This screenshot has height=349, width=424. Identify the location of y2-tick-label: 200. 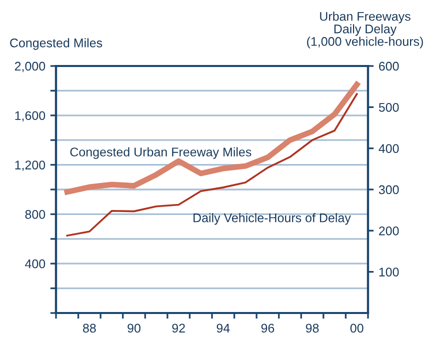
(389, 231).